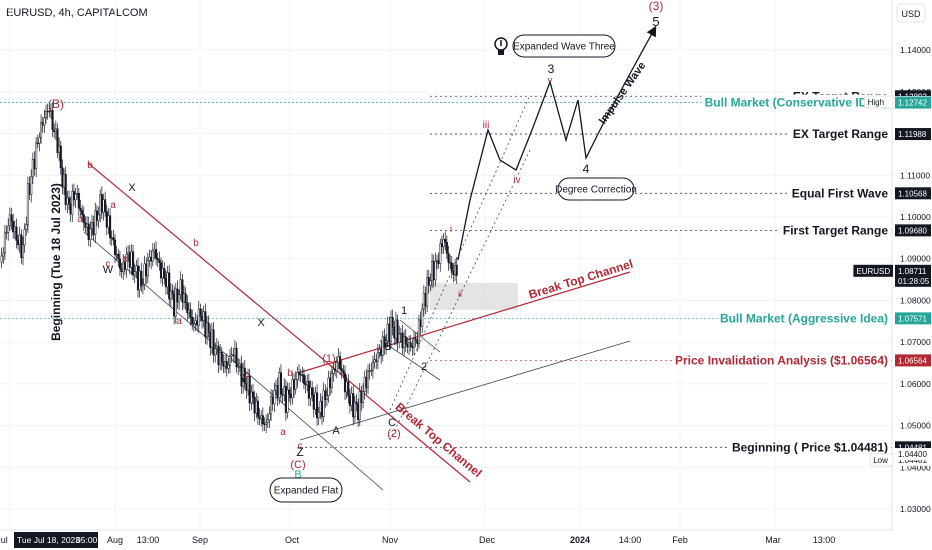 This screenshot has width=932, height=550. I want to click on expanded-flat-callout-text: Expanded Flat, so click(306, 491).